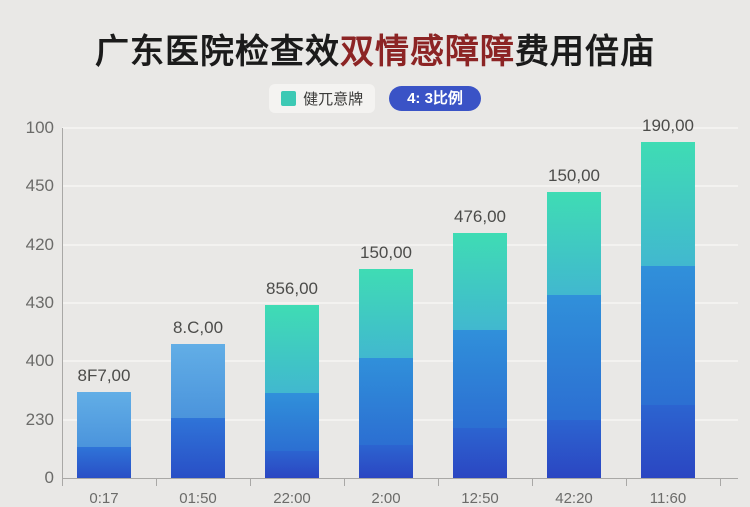  Describe the element at coordinates (333, 99) in the screenshot. I see `legend-series-label: 健兀意牌` at that location.